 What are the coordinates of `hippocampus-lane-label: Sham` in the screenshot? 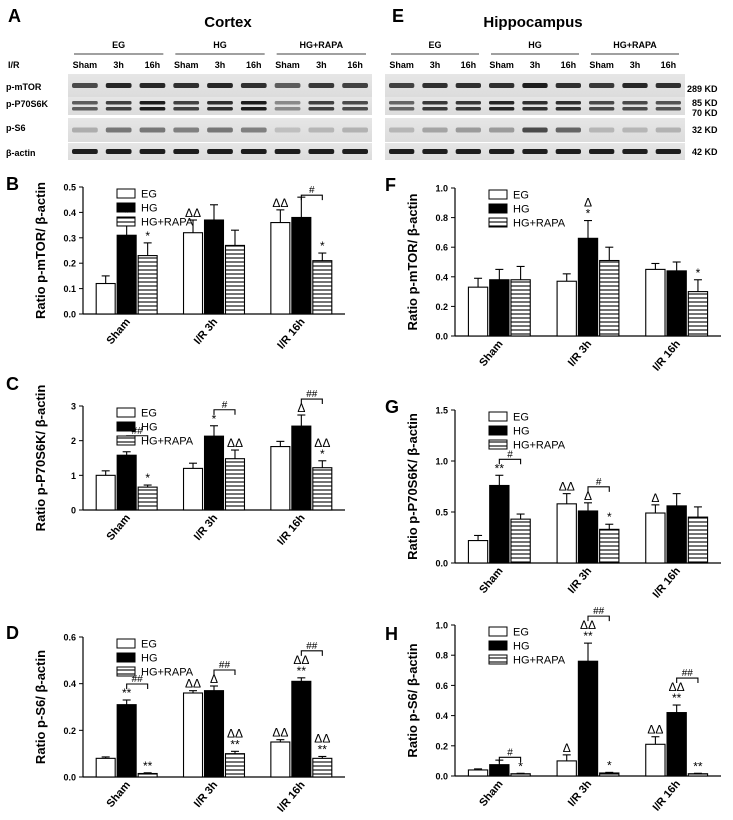 It's located at (601, 65).